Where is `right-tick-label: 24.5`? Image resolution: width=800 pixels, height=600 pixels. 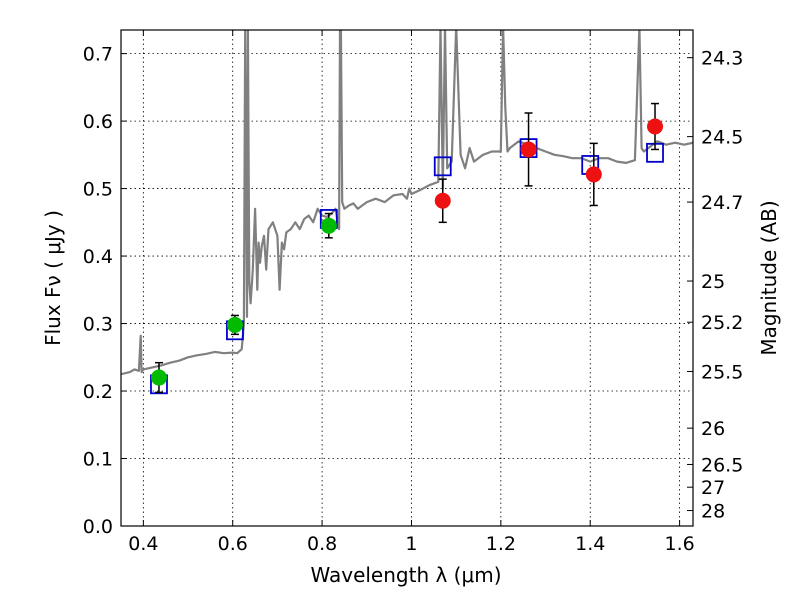 right-tick-label: 24.5 is located at coordinates (722, 138).